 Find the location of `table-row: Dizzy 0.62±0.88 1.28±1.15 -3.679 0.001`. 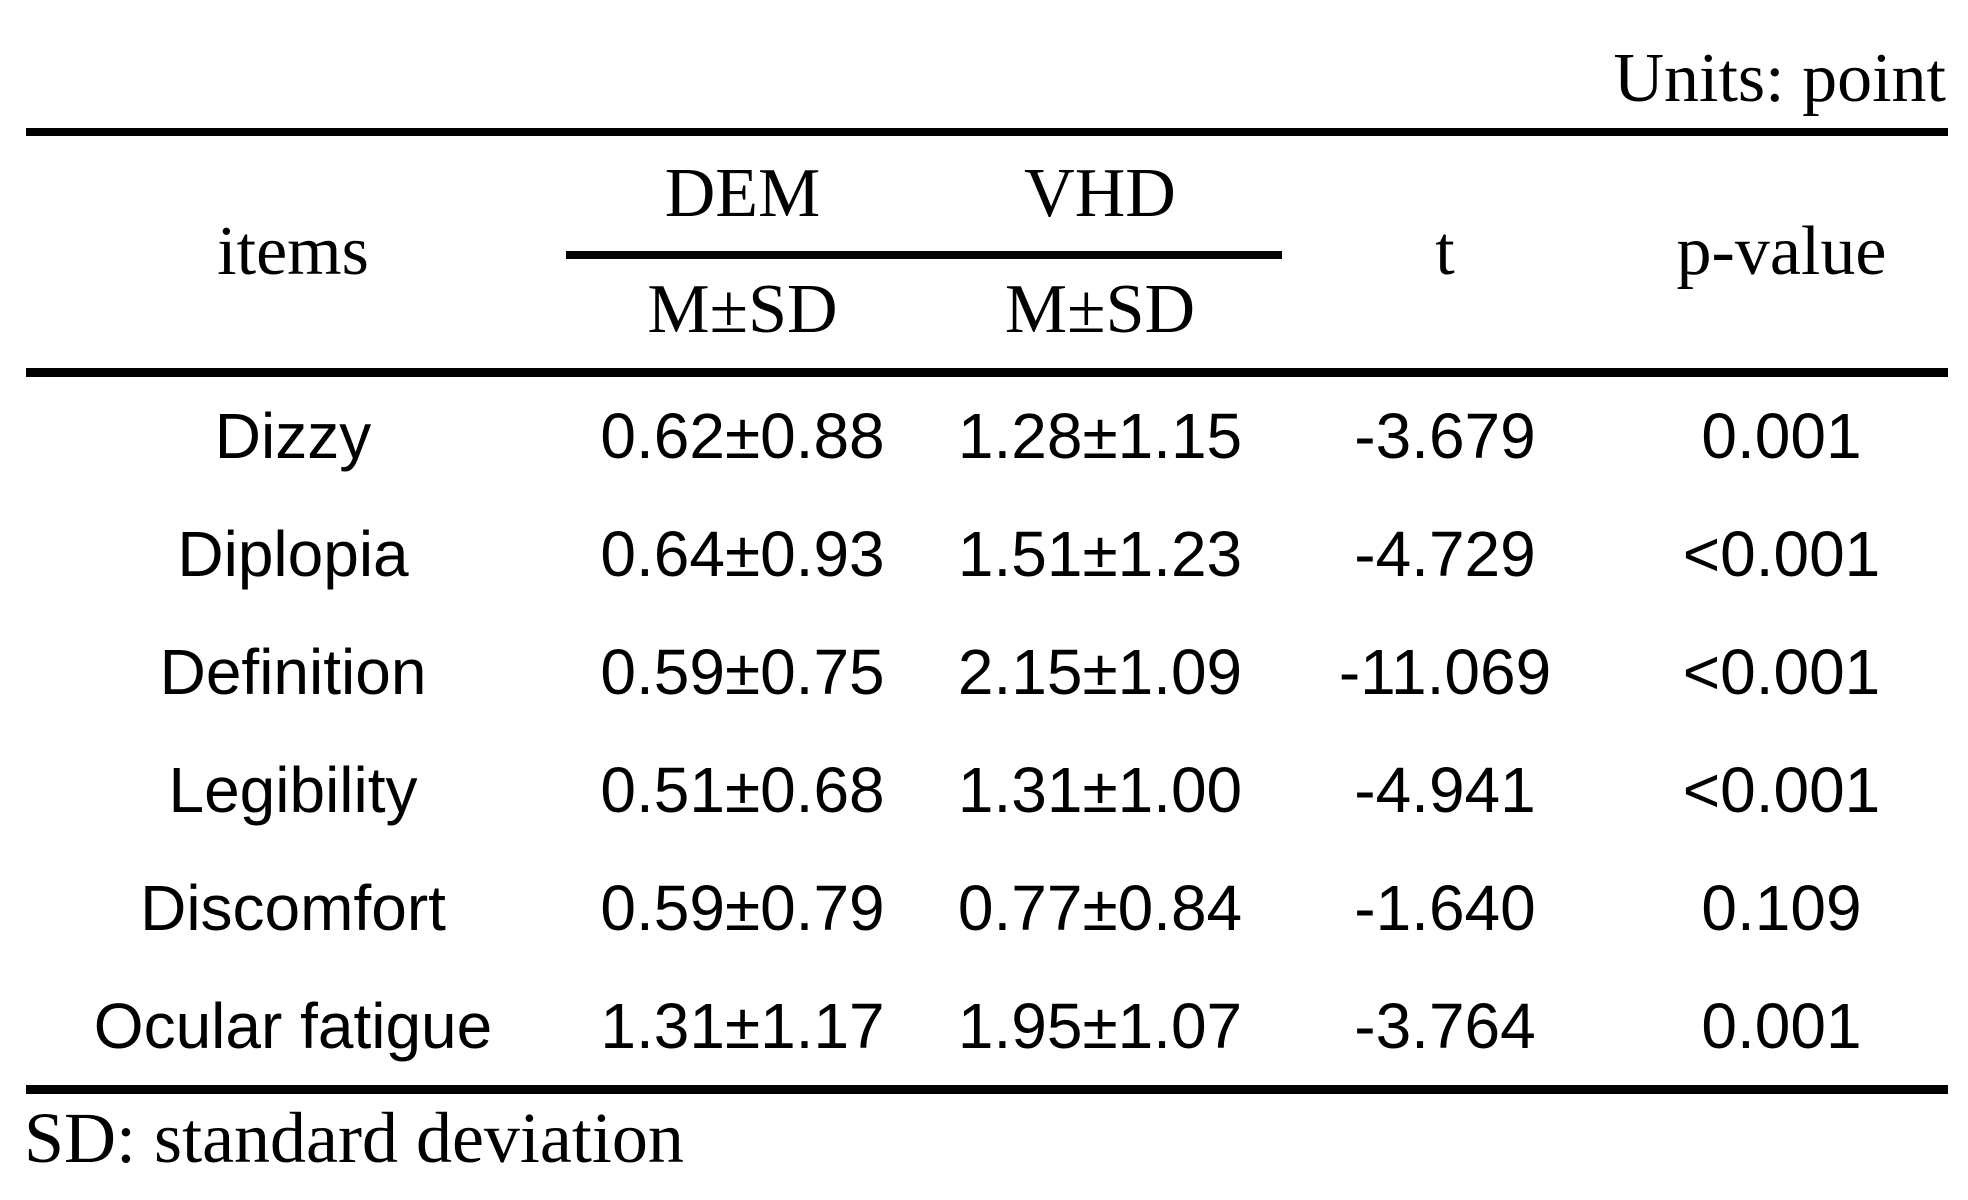

table-row: Dizzy 0.62±0.88 1.28±1.15 -3.679 0.001 is located at coordinates (987, 436).